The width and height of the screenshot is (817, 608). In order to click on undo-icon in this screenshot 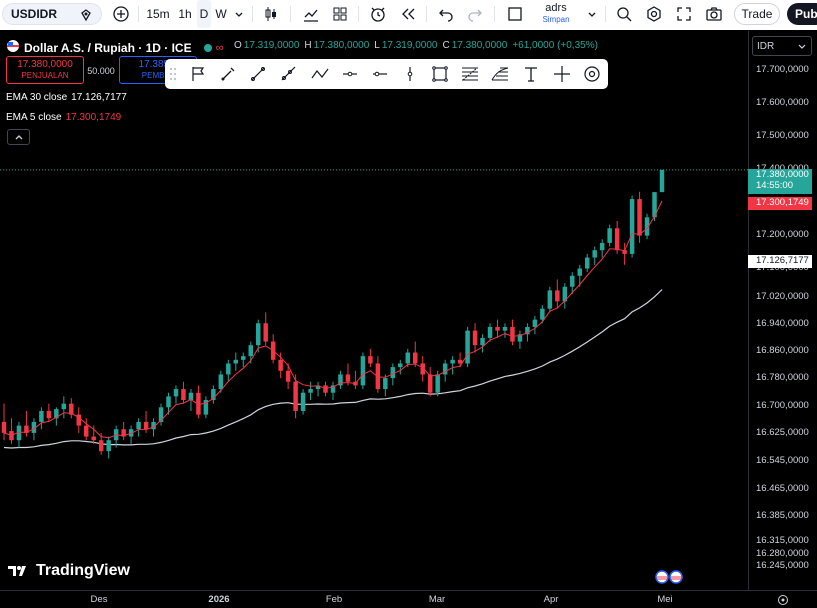, I will do `click(446, 14)`.